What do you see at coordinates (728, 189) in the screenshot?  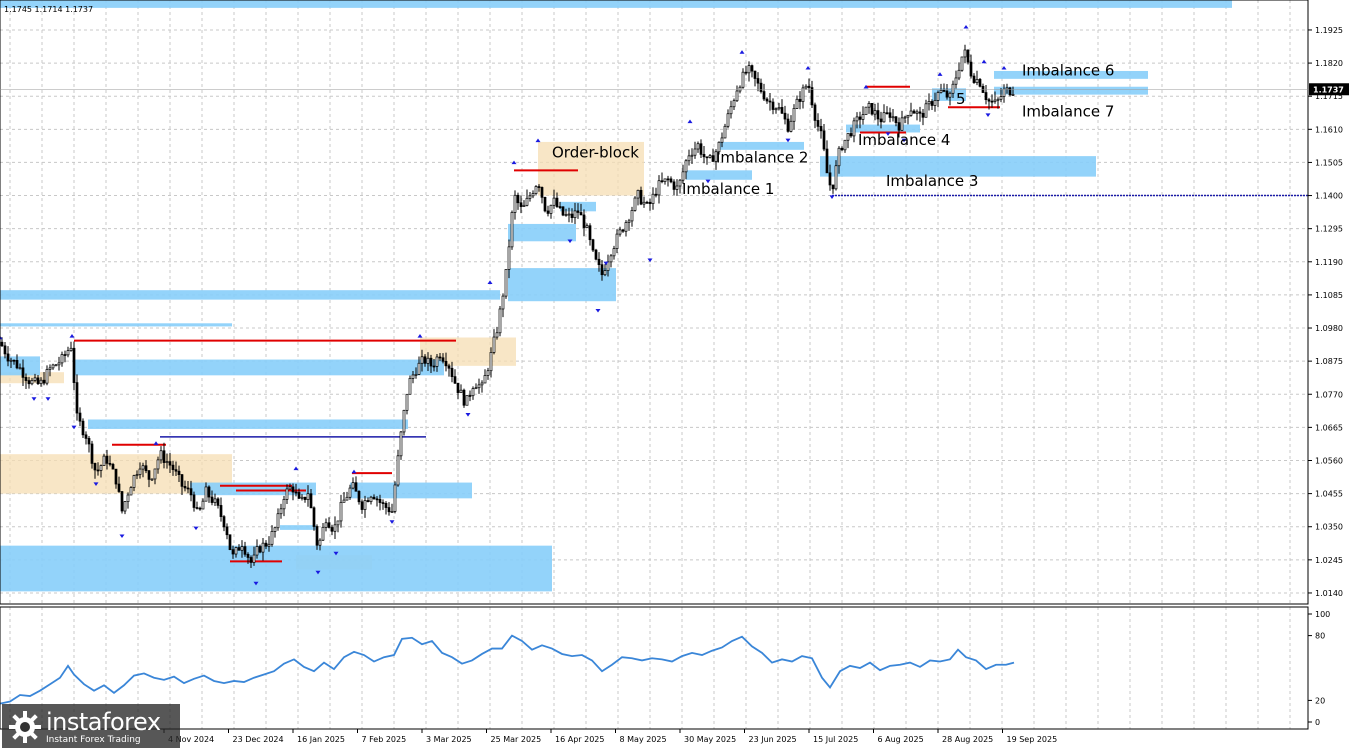 I see `annotation-label: Imbalance 1` at bounding box center [728, 189].